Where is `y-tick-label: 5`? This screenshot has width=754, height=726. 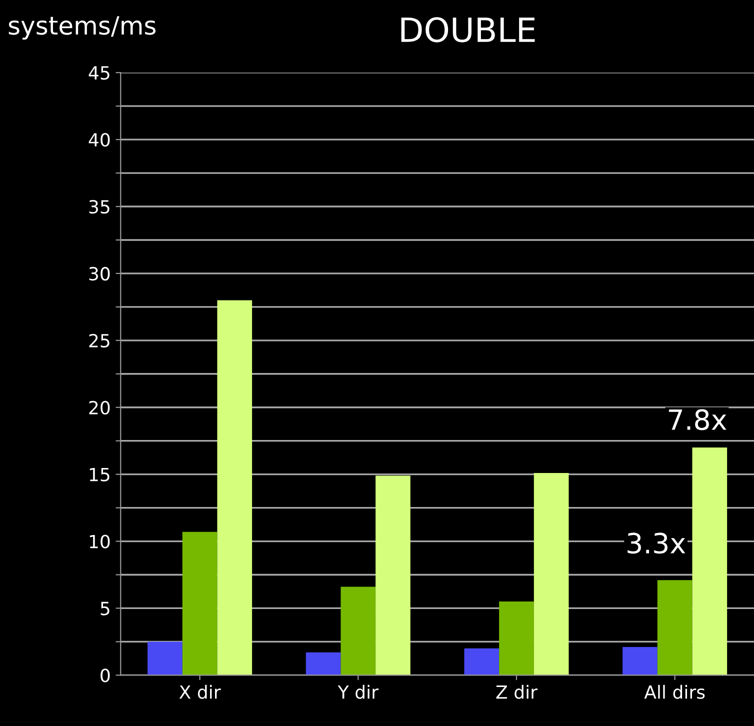 y-tick-label: 5 is located at coordinates (105, 609).